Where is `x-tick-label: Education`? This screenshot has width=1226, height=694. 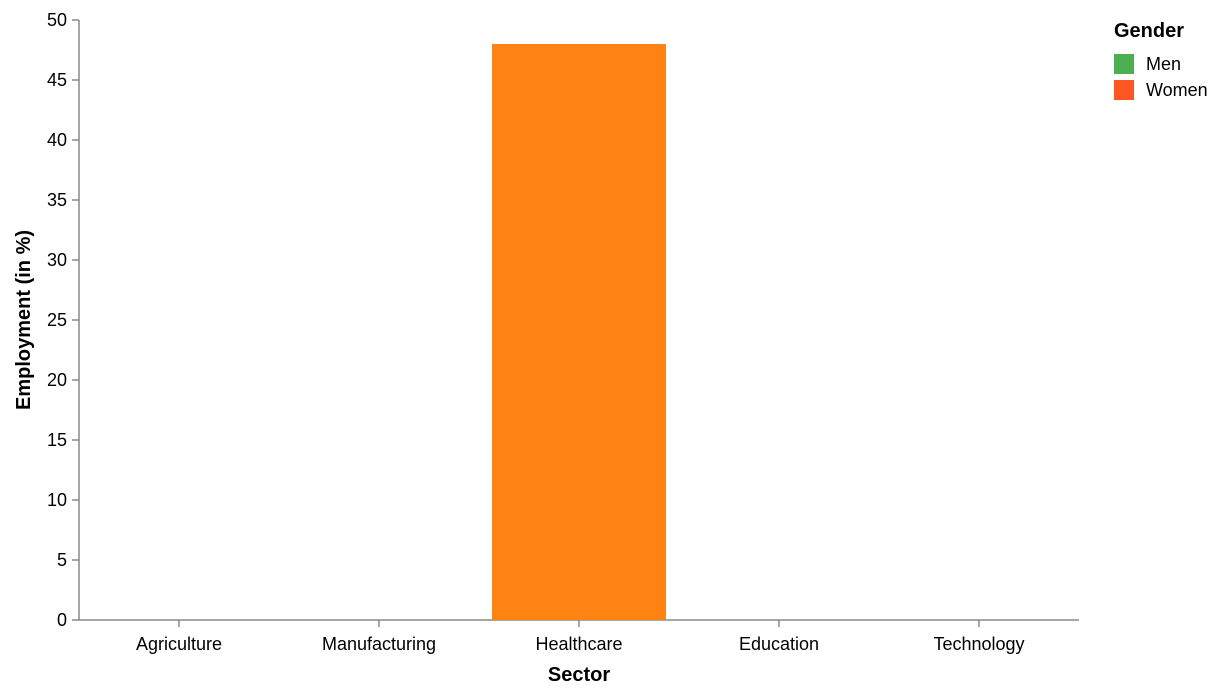
x-tick-label: Education is located at coordinates (779, 644).